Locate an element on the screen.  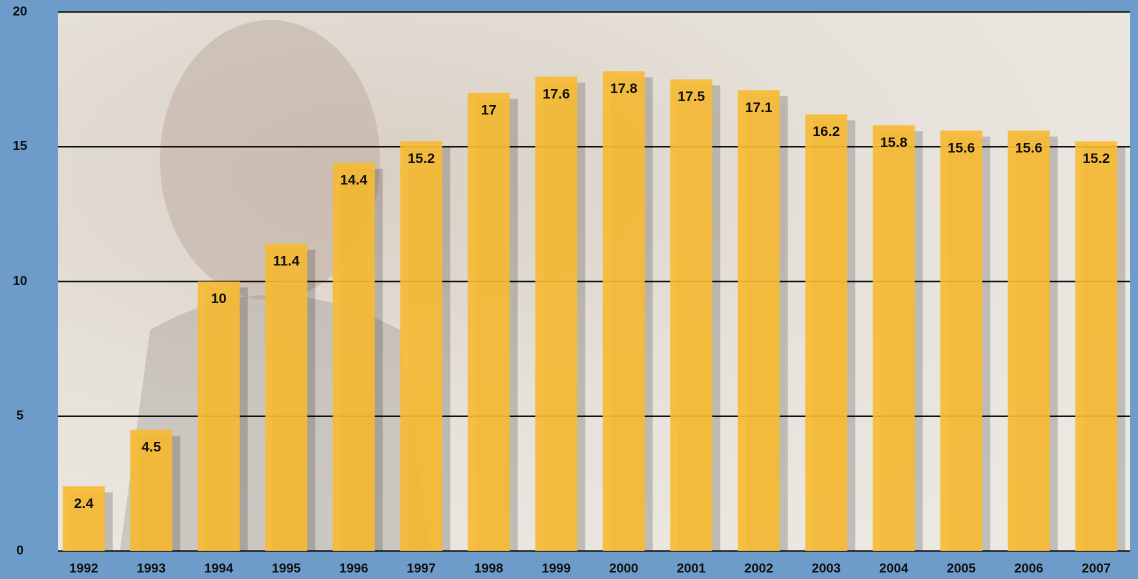
photo-figure is located at coordinates (270, 160).